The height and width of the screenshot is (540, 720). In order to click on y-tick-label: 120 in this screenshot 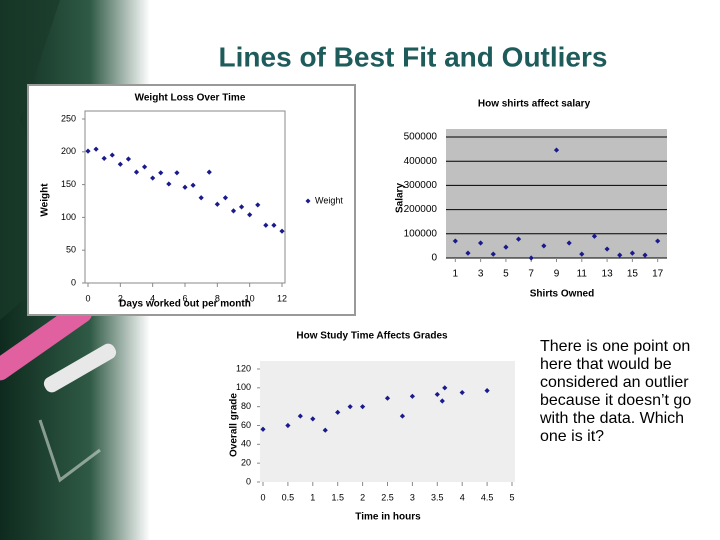, I will do `click(243, 368)`.